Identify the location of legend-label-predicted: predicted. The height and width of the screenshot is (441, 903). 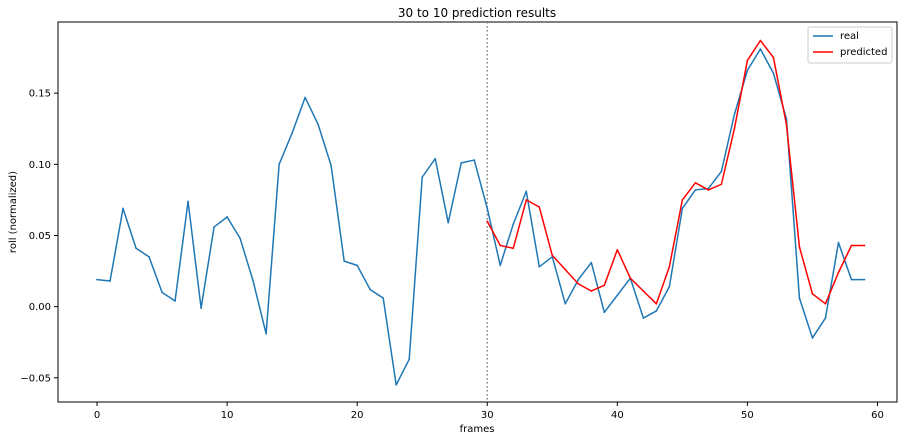
(863, 52).